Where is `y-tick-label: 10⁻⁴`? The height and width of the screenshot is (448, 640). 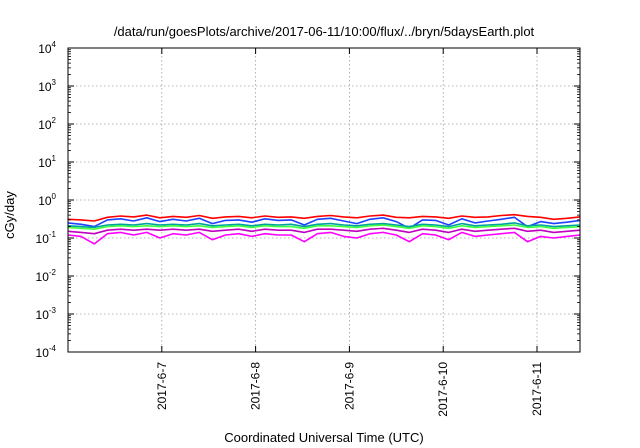
y-tick-label: 10⁻⁴ is located at coordinates (46, 352).